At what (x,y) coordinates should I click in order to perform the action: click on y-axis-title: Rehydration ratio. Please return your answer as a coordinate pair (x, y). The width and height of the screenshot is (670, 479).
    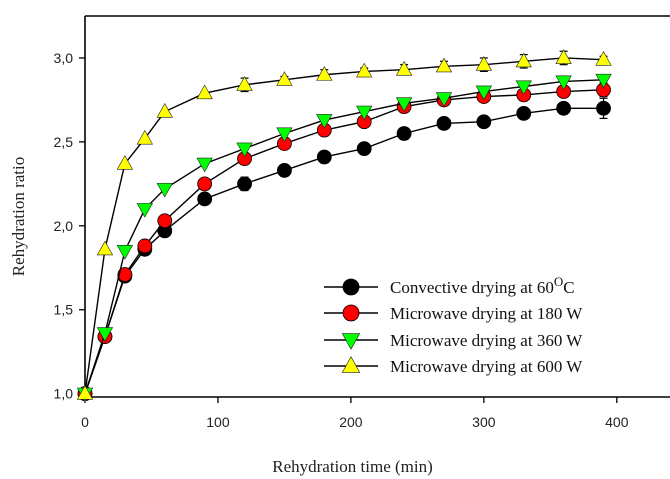
    Looking at the image, I should click on (18, 216).